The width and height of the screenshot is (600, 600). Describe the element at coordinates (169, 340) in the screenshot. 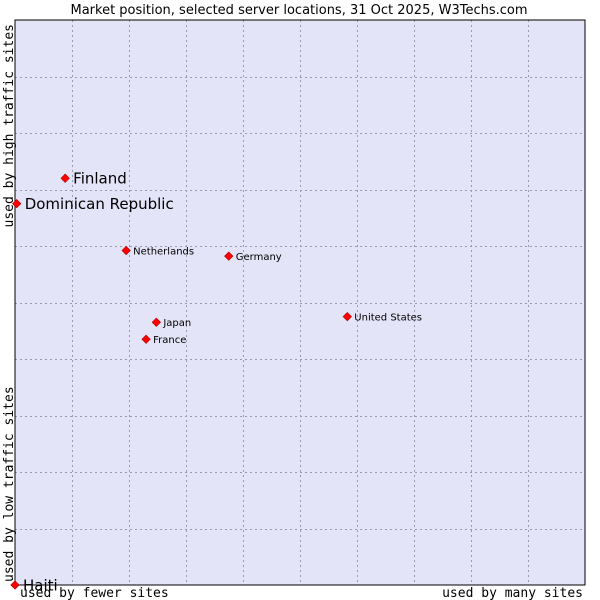

I see `point-label-france: France` at that location.